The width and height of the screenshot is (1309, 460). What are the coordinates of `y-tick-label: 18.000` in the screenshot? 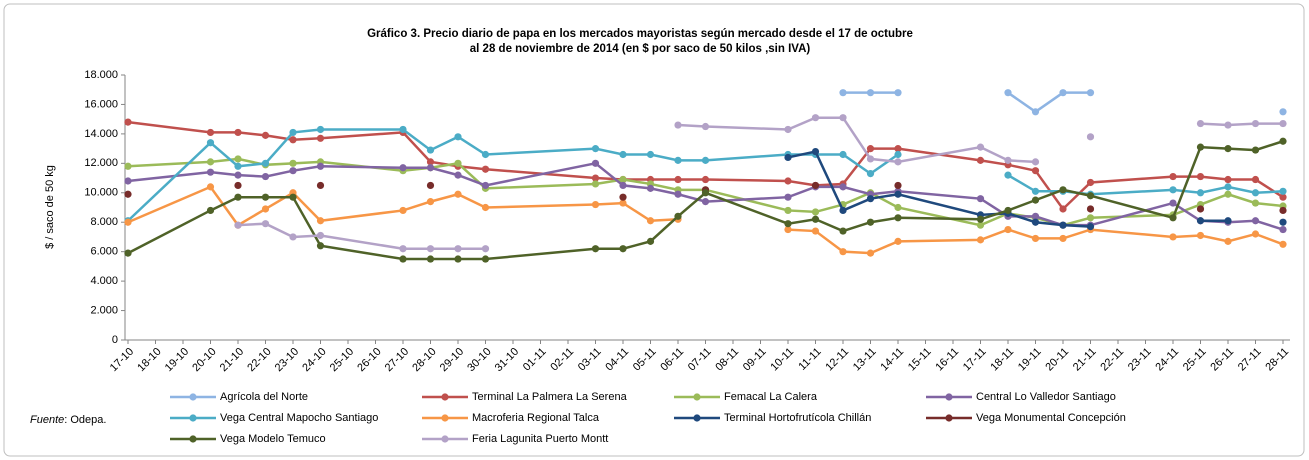 It's located at (101, 75).